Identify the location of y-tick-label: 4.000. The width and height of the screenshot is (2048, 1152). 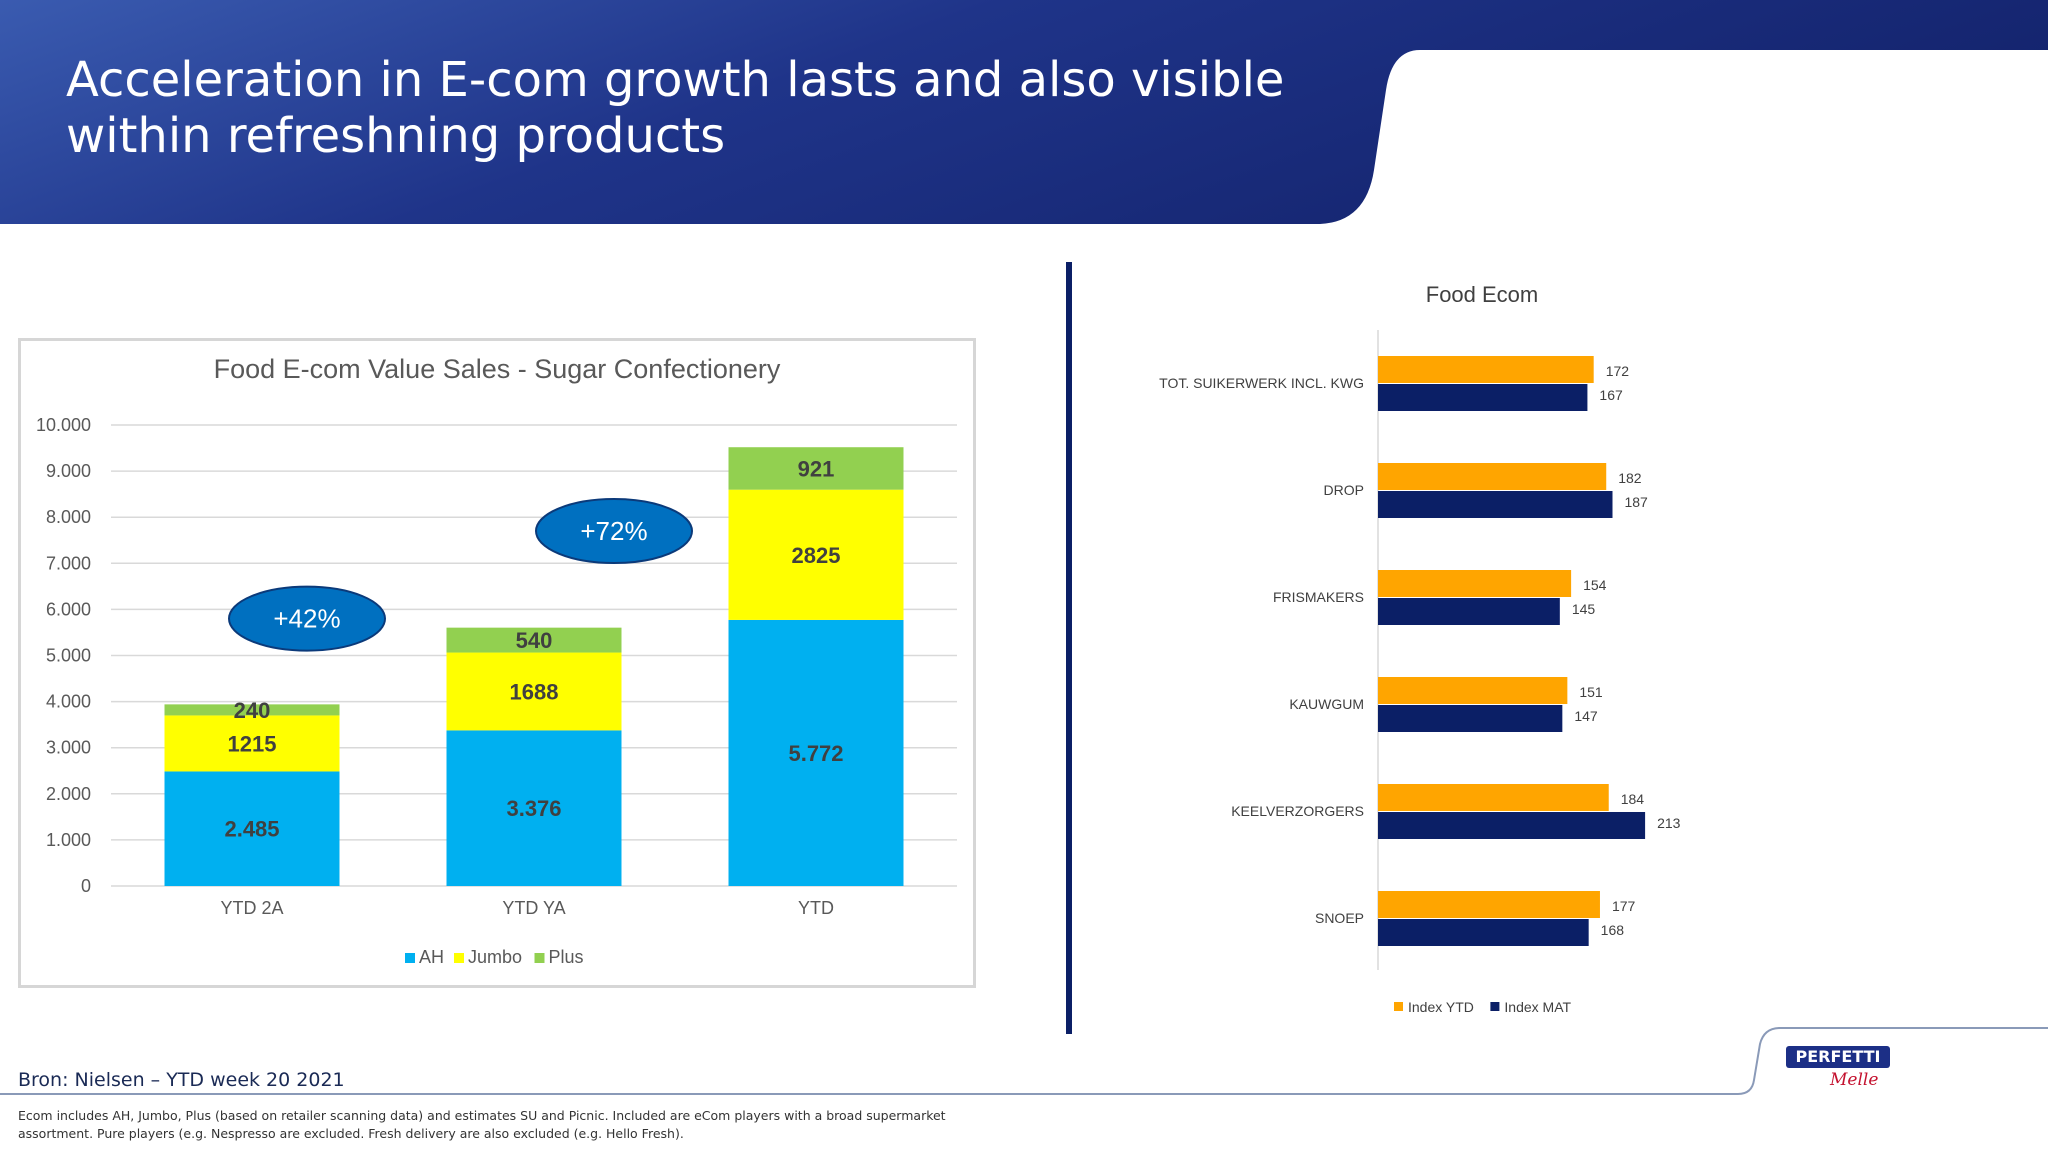
(68, 702).